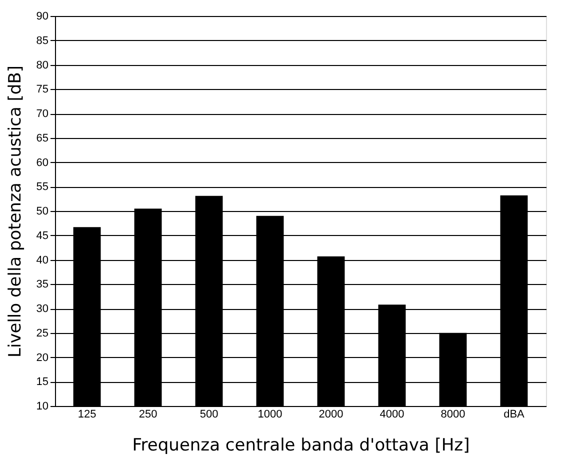 Image resolution: width=566 pixels, height=463 pixels. Describe the element at coordinates (392, 414) in the screenshot. I see `x-tick-label: 4000` at that location.